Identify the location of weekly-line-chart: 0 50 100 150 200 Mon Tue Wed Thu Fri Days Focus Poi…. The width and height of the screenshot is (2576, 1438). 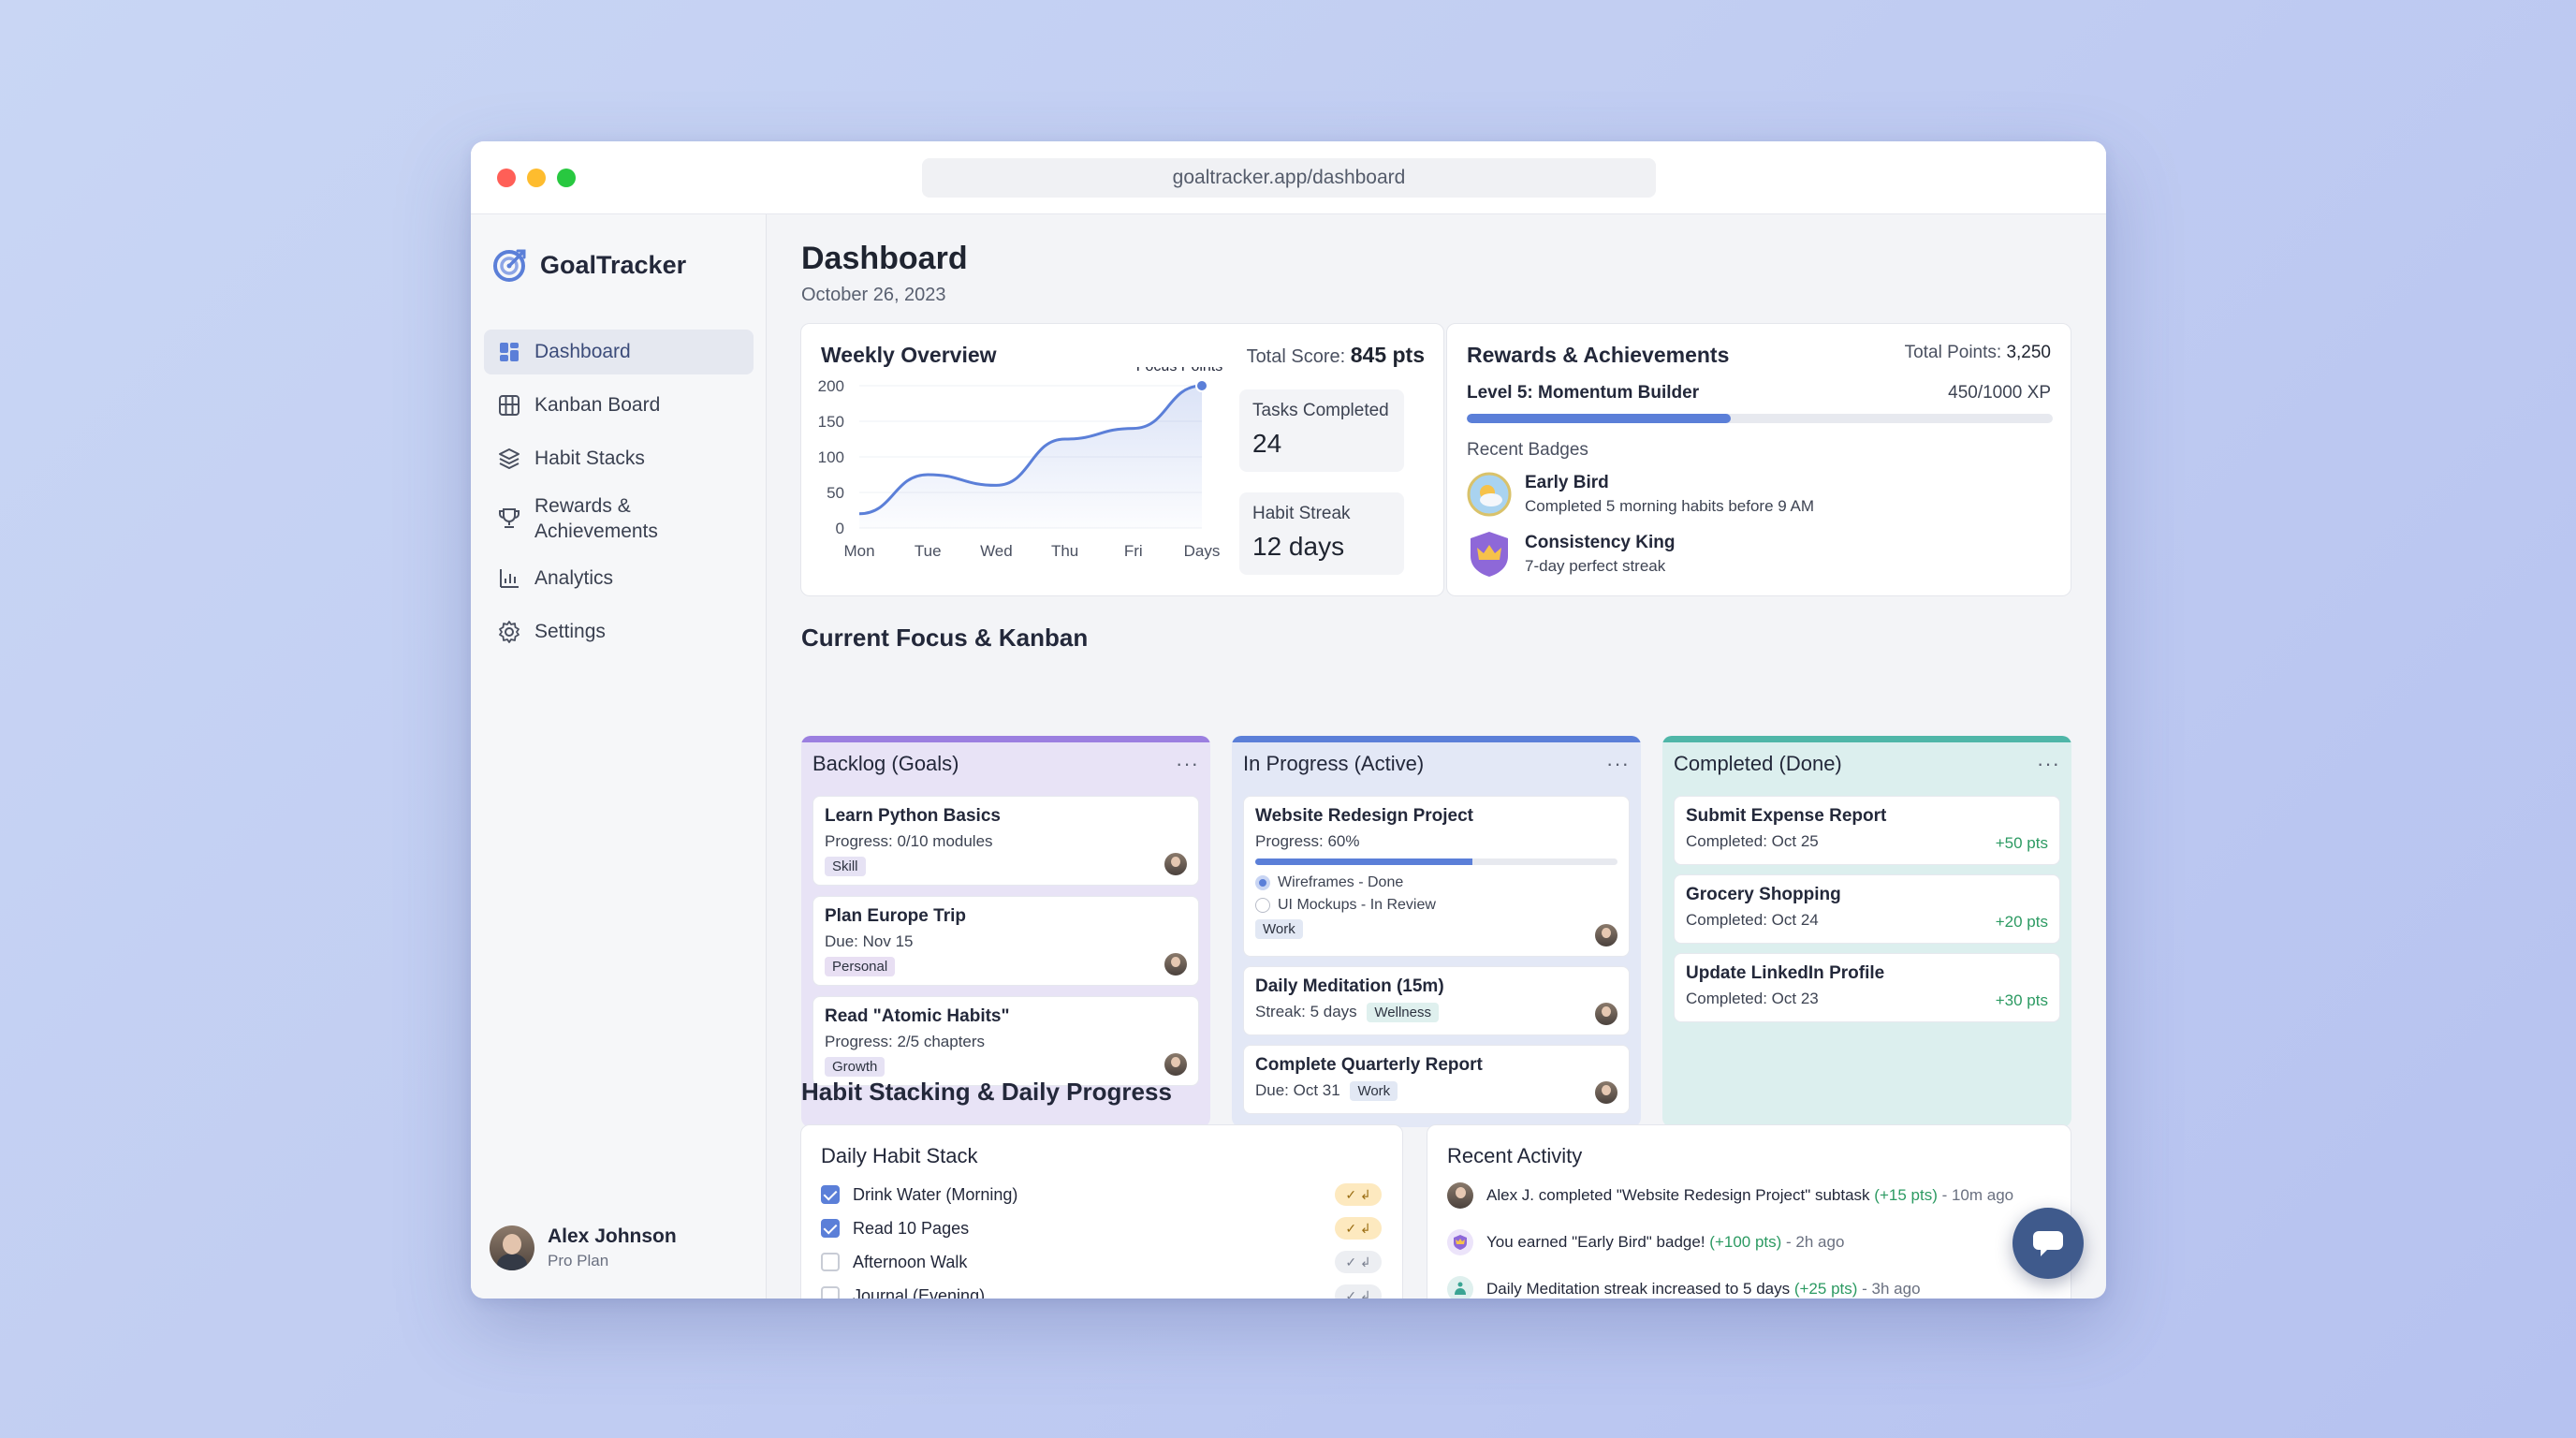
(1021, 463).